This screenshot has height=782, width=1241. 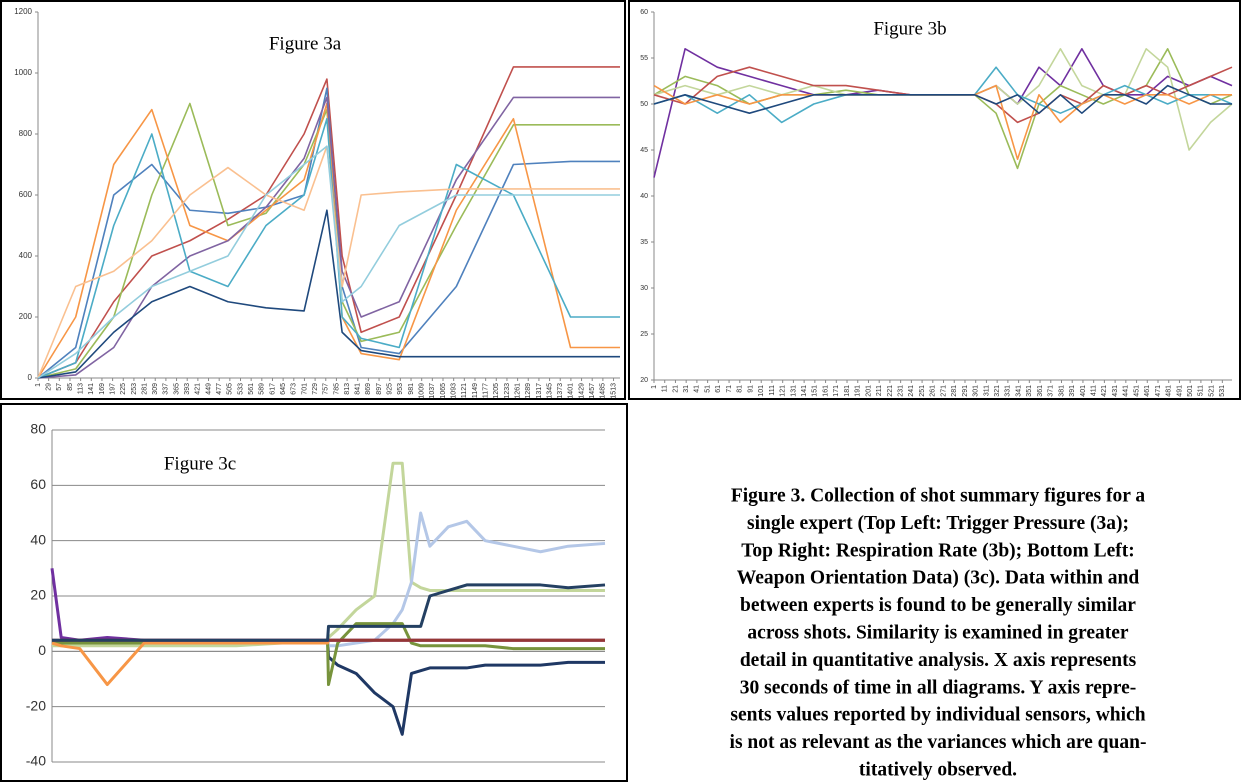 What do you see at coordinates (294, 389) in the screenshot?
I see `x-tick-label: 673` at bounding box center [294, 389].